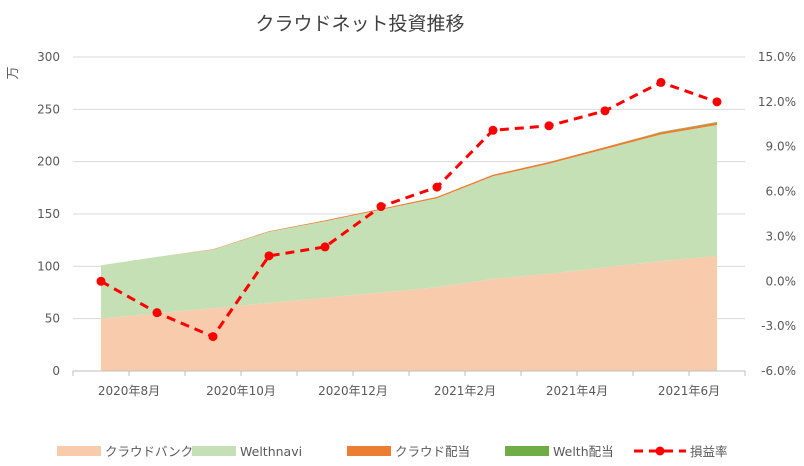 The image size is (804, 466). I want to click on y2-tick-label: 0.0%, so click(781, 281).